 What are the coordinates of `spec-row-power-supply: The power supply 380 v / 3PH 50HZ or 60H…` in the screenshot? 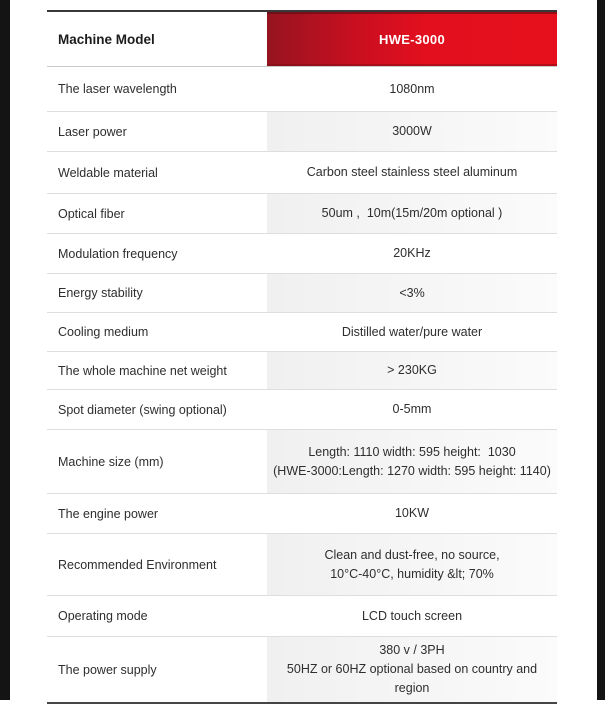 It's located at (302, 669).